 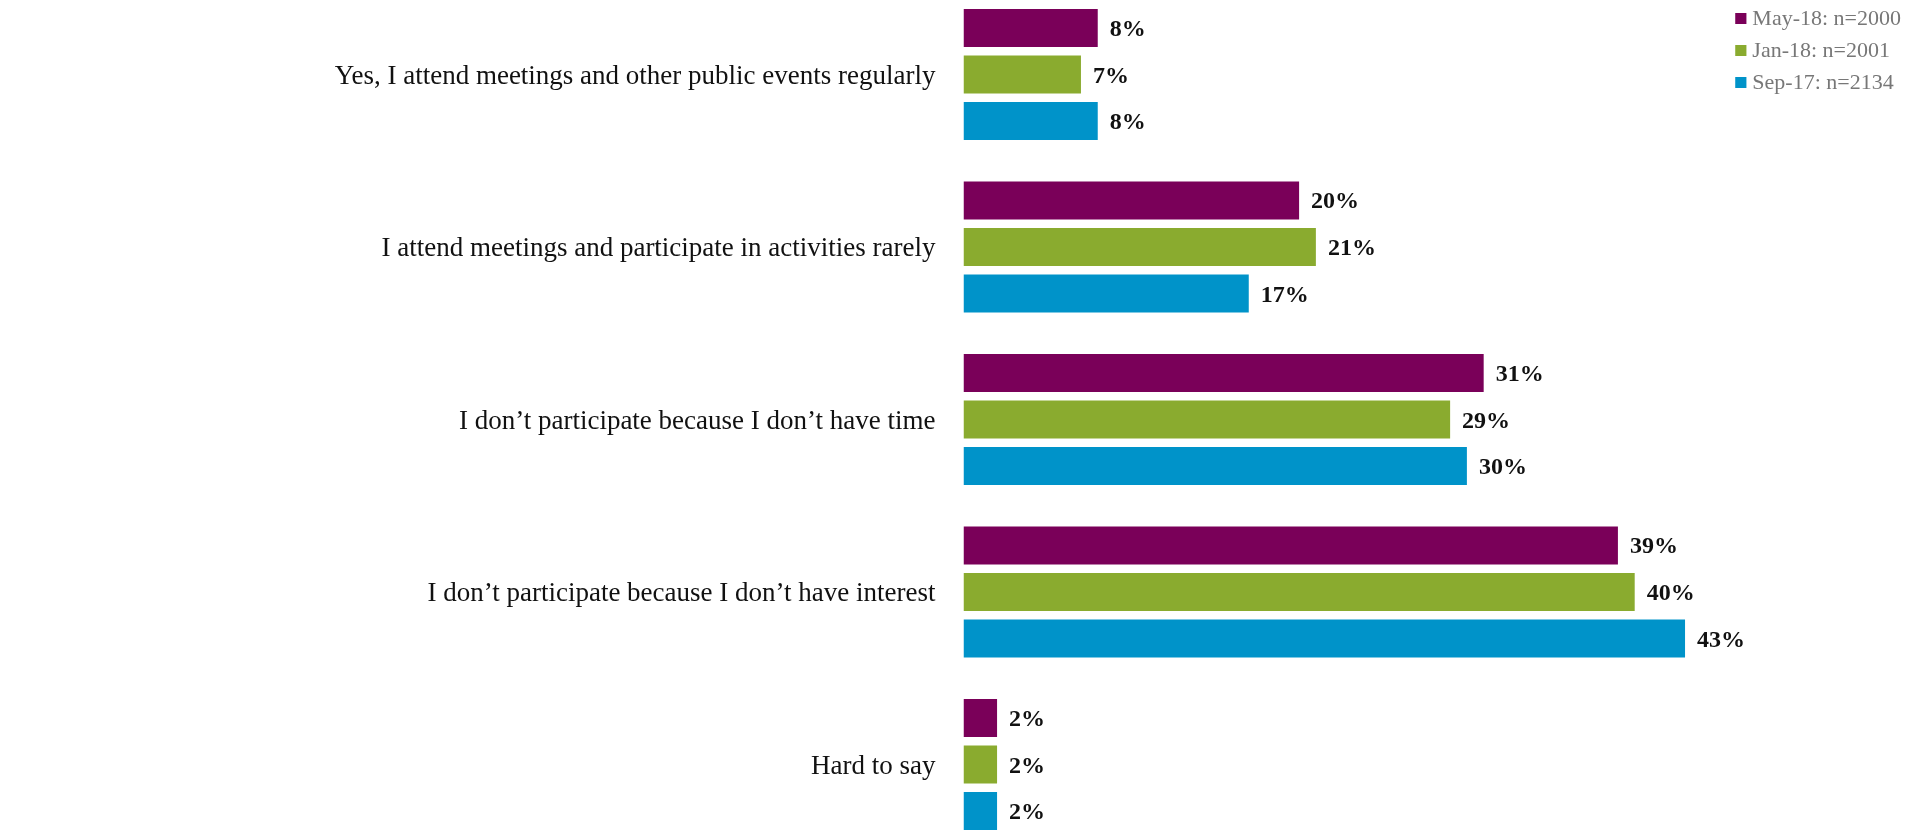 I want to click on data-label: 21%, so click(x=1351, y=247).